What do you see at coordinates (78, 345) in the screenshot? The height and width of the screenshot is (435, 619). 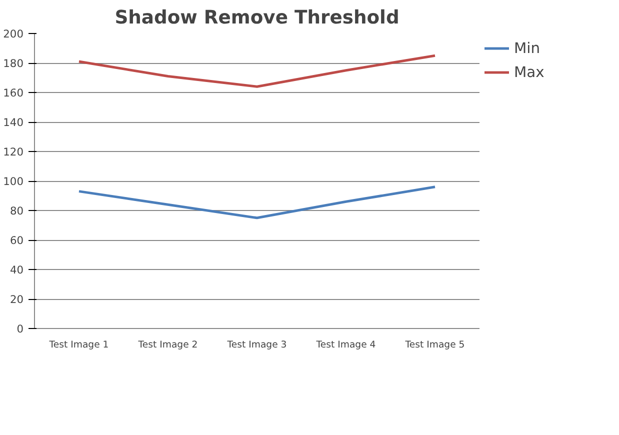 I see `x-tick-label: Test Image 1` at bounding box center [78, 345].